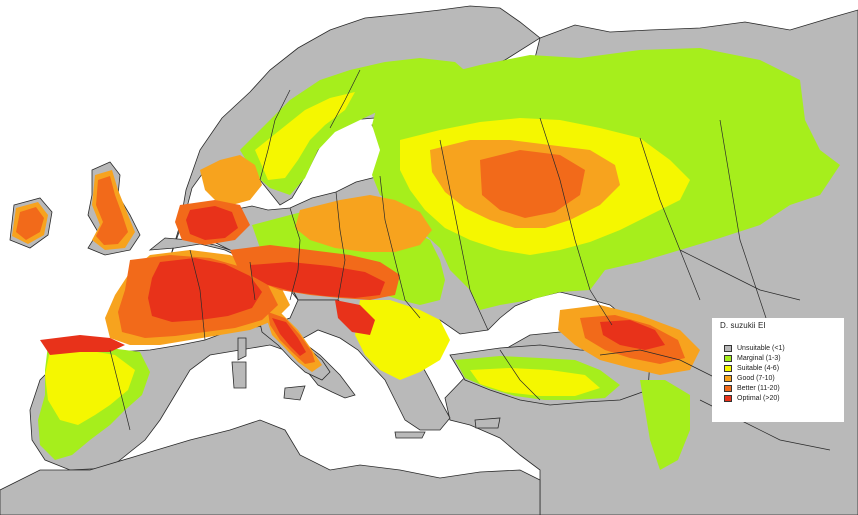 This screenshot has height=515, width=858. Describe the element at coordinates (532, 184) in the screenshot. I see `zone-better-east` at that location.